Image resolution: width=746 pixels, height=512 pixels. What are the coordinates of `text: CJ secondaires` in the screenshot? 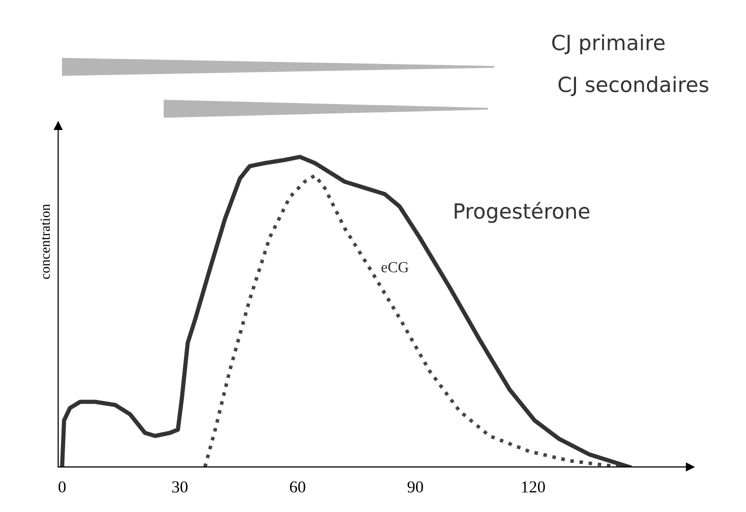 It's located at (633, 86).